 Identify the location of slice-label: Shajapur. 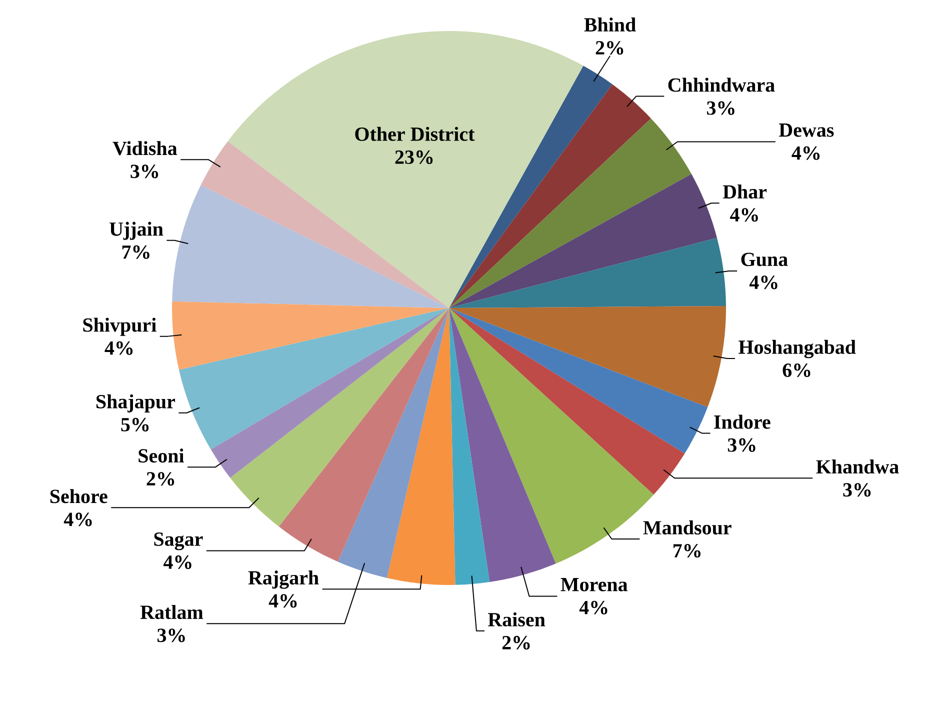
(136, 403).